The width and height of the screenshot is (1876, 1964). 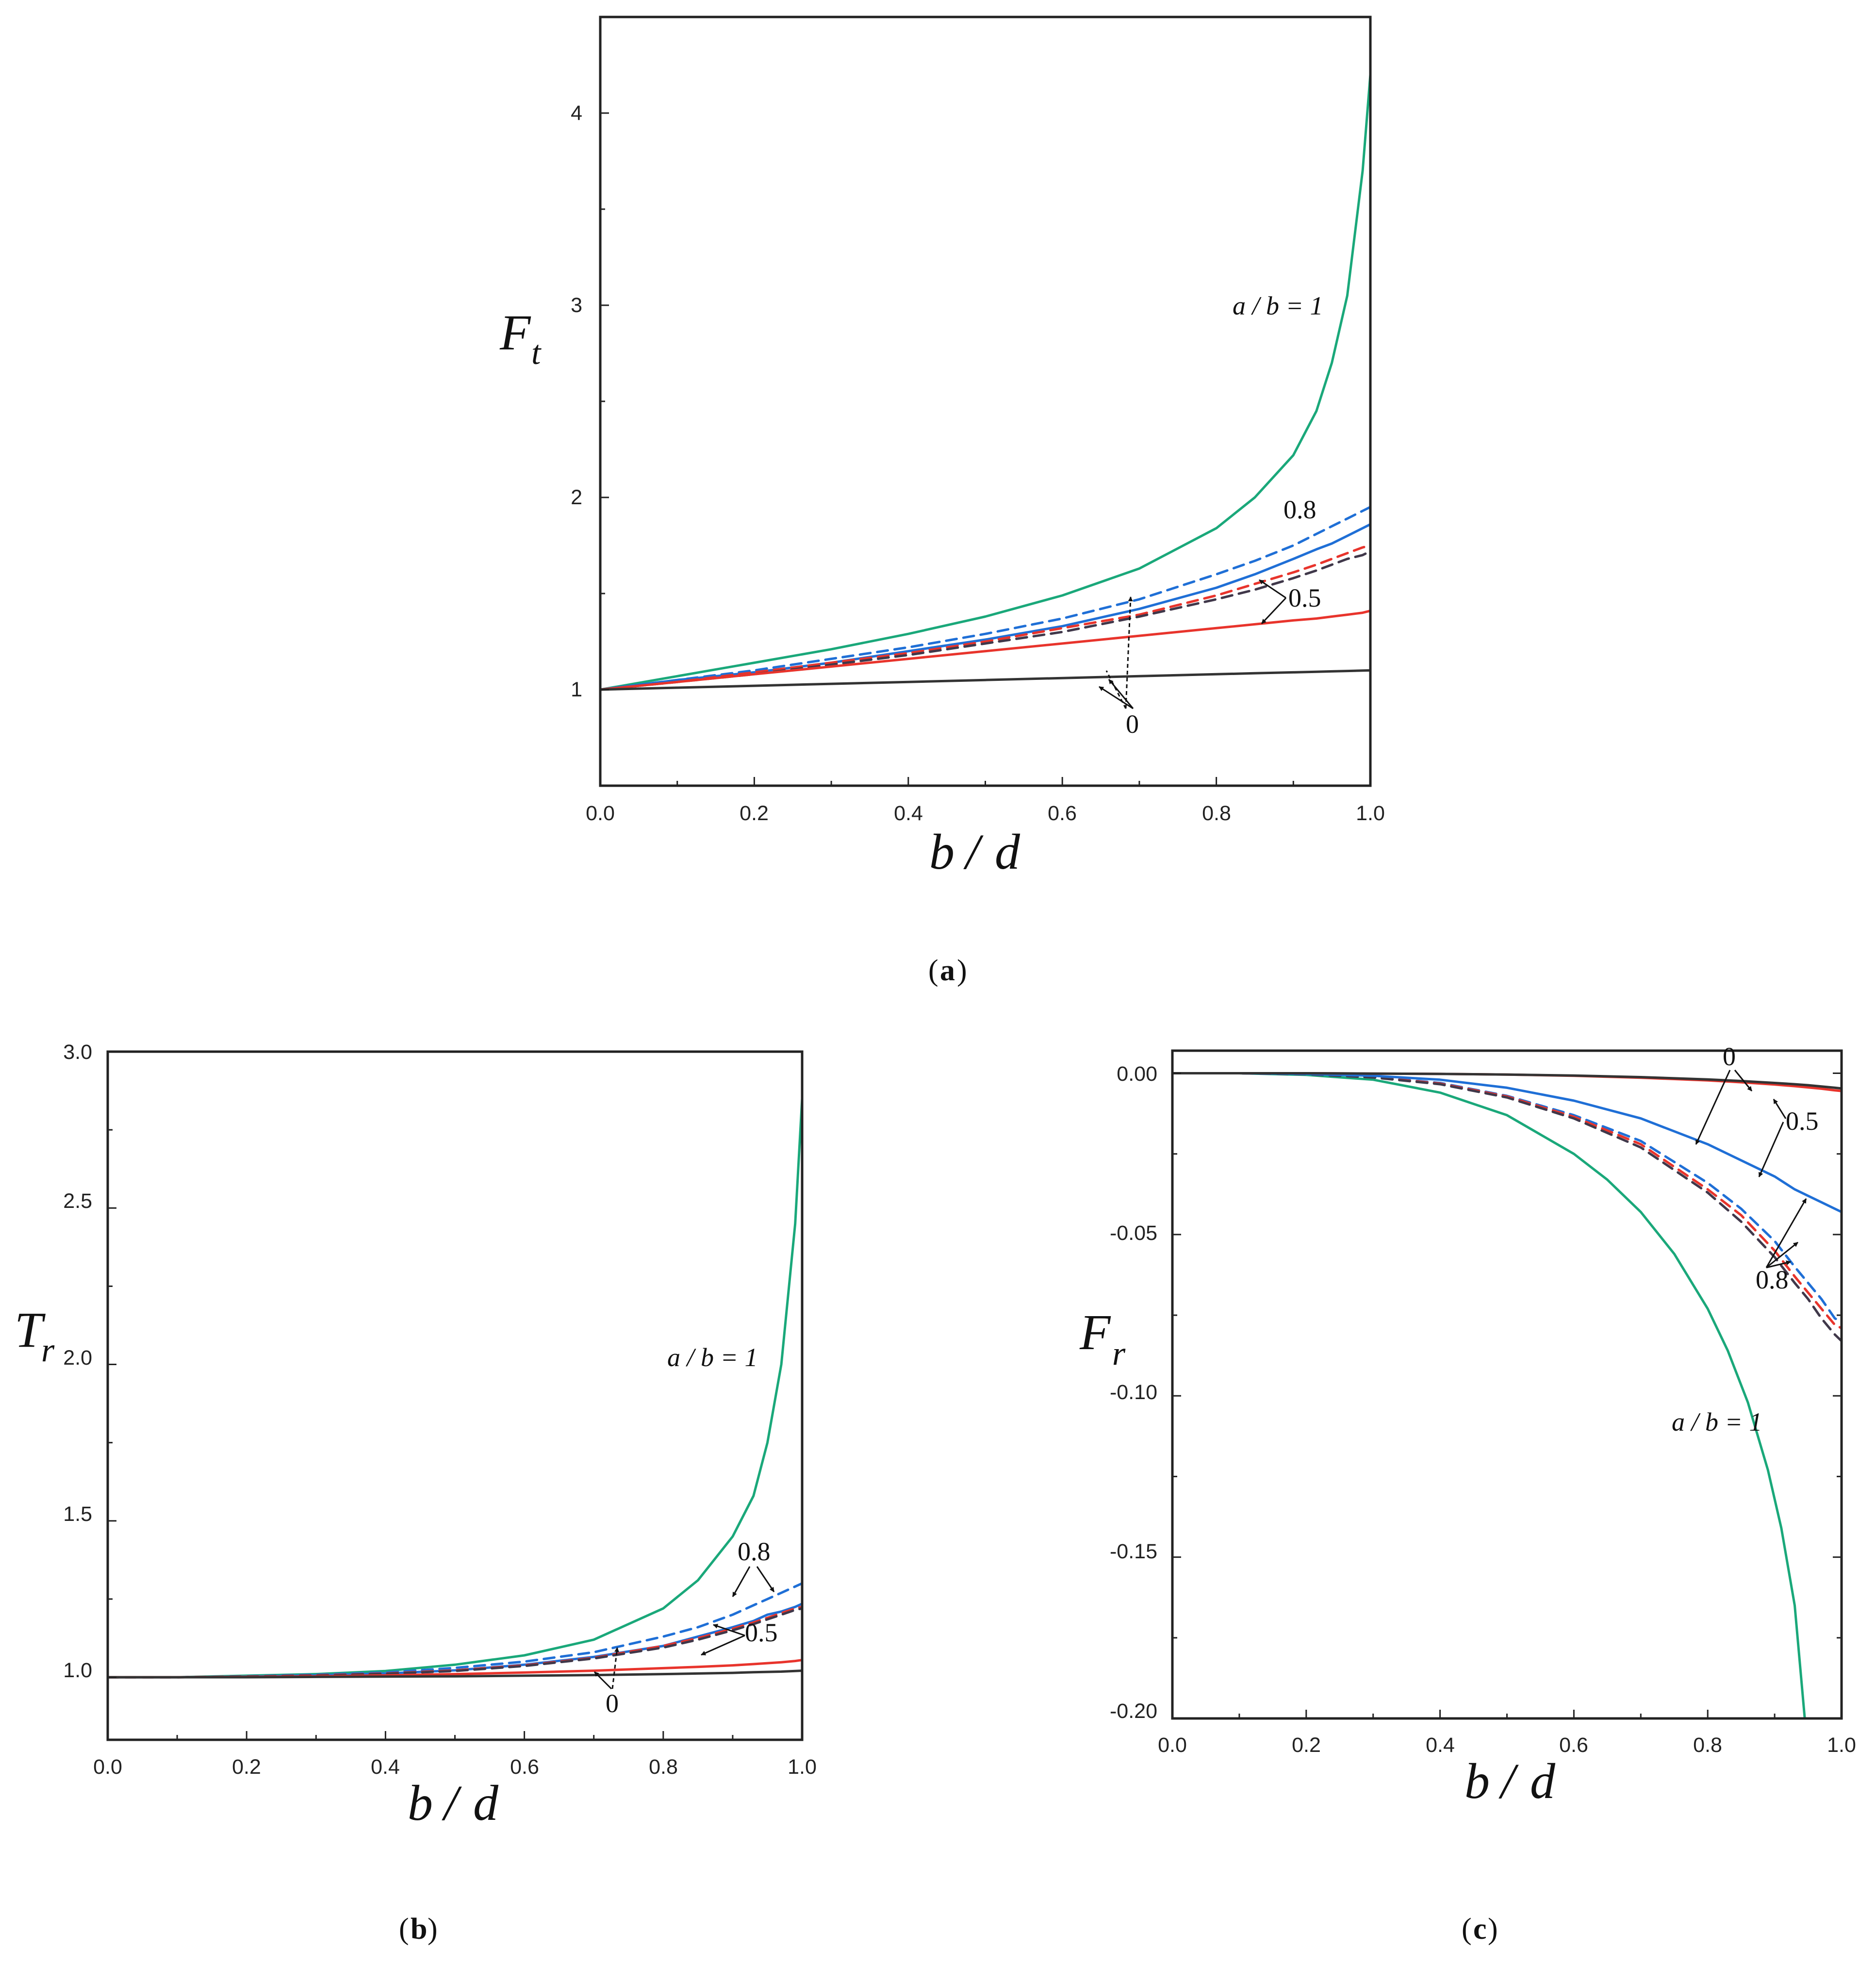 I want to click on panel-c-xtick-label: 0.0, so click(x=1172, y=1745).